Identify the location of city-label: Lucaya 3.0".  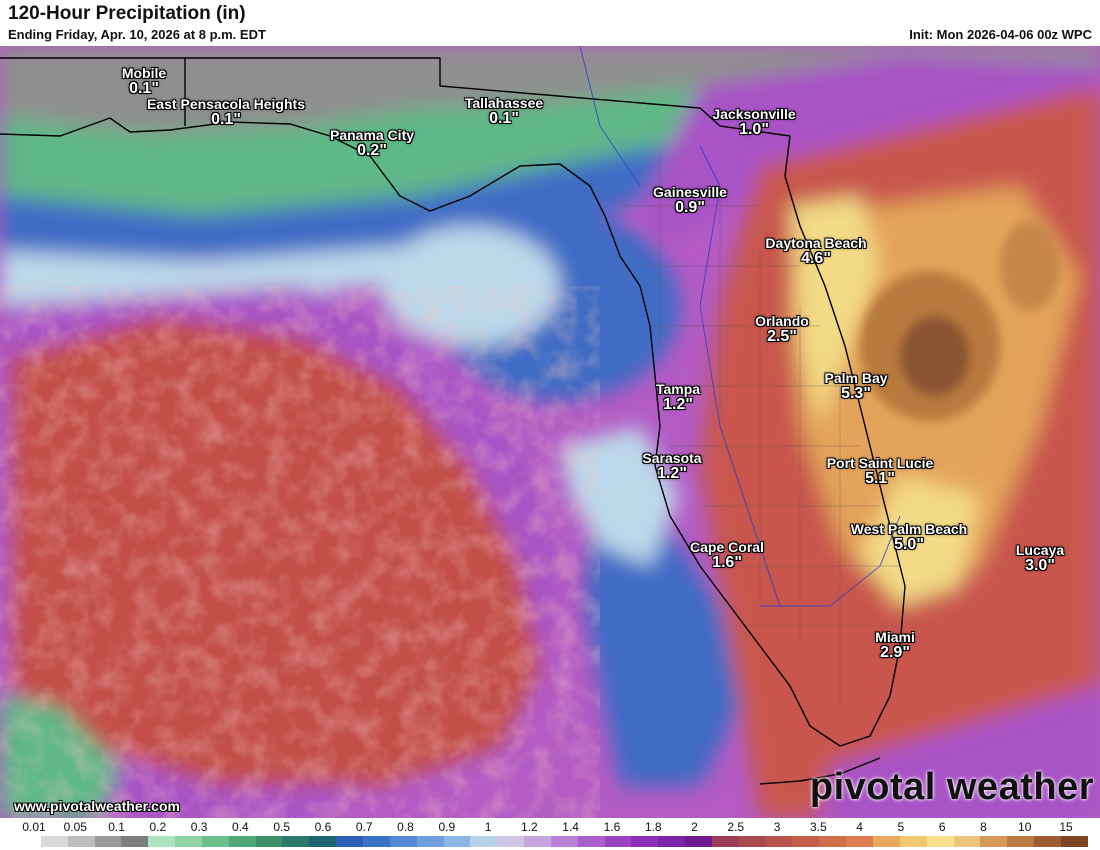
(1040, 558).